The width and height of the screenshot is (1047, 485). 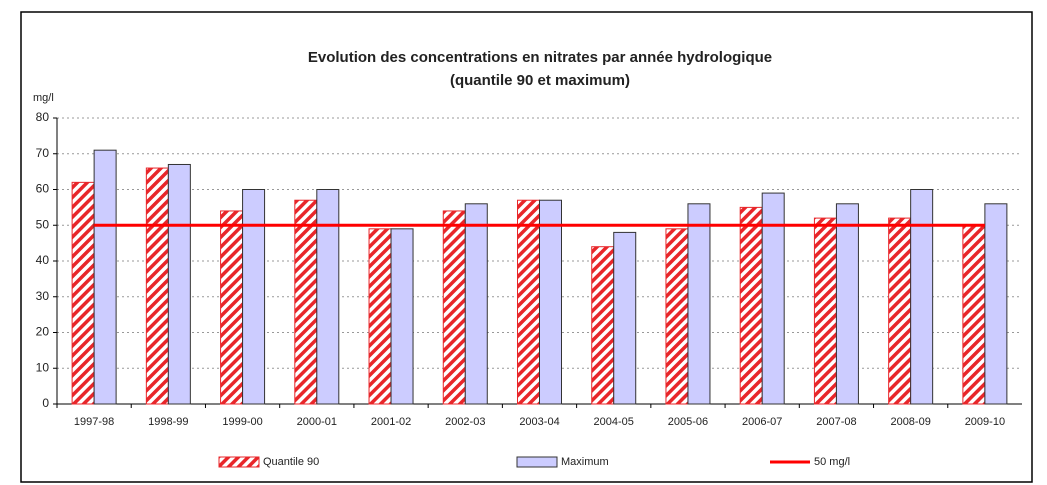 What do you see at coordinates (317, 422) in the screenshot?
I see `x-tick-label: 2000-01` at bounding box center [317, 422].